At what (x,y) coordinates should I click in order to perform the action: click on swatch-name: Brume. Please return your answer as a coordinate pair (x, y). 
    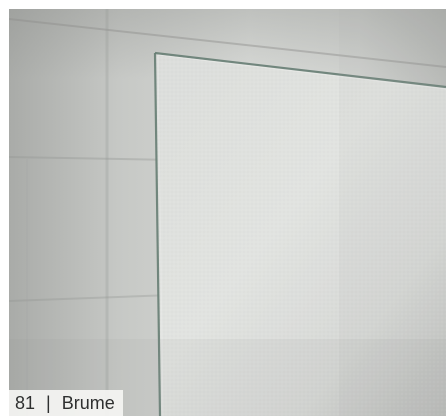
    Looking at the image, I should click on (88, 403).